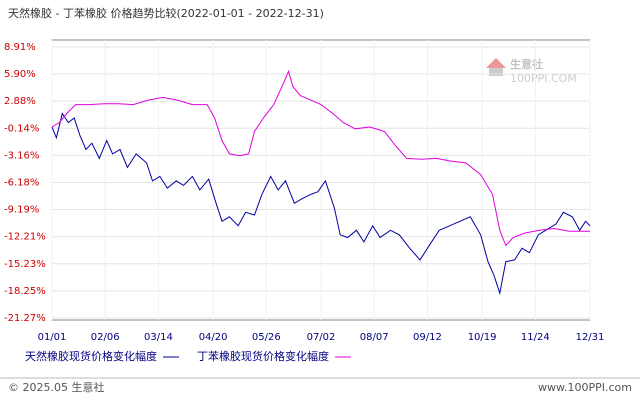 This screenshot has width=640, height=400. I want to click on x-tick-label: 03/14, so click(158, 337).